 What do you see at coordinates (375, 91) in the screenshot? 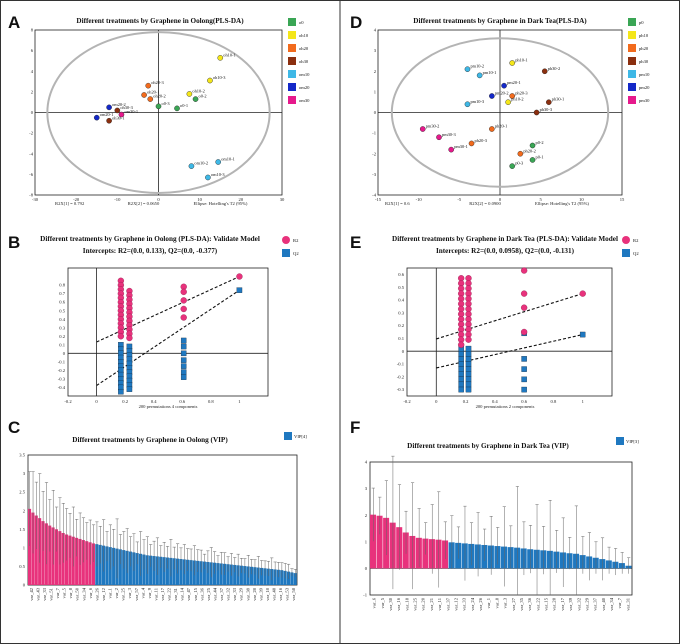
I see `y-tick-label: 1` at bounding box center [375, 91].